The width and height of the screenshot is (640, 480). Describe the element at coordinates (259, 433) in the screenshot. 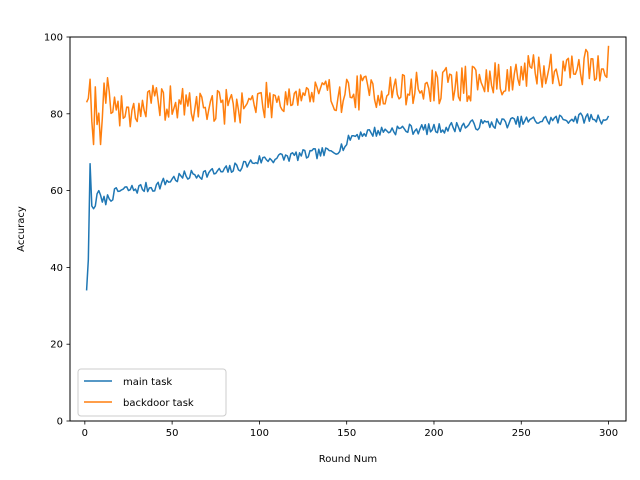

I see `x-tick-label: 100` at that location.